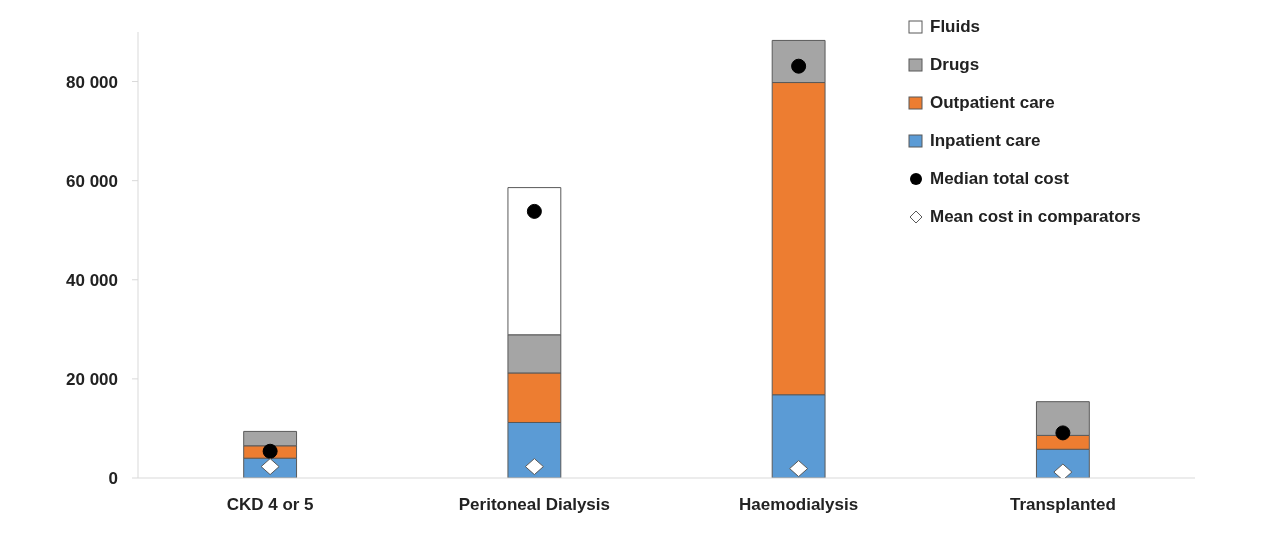 The height and width of the screenshot is (547, 1273). I want to click on x-tick-label: Haemodialysis, so click(799, 505).